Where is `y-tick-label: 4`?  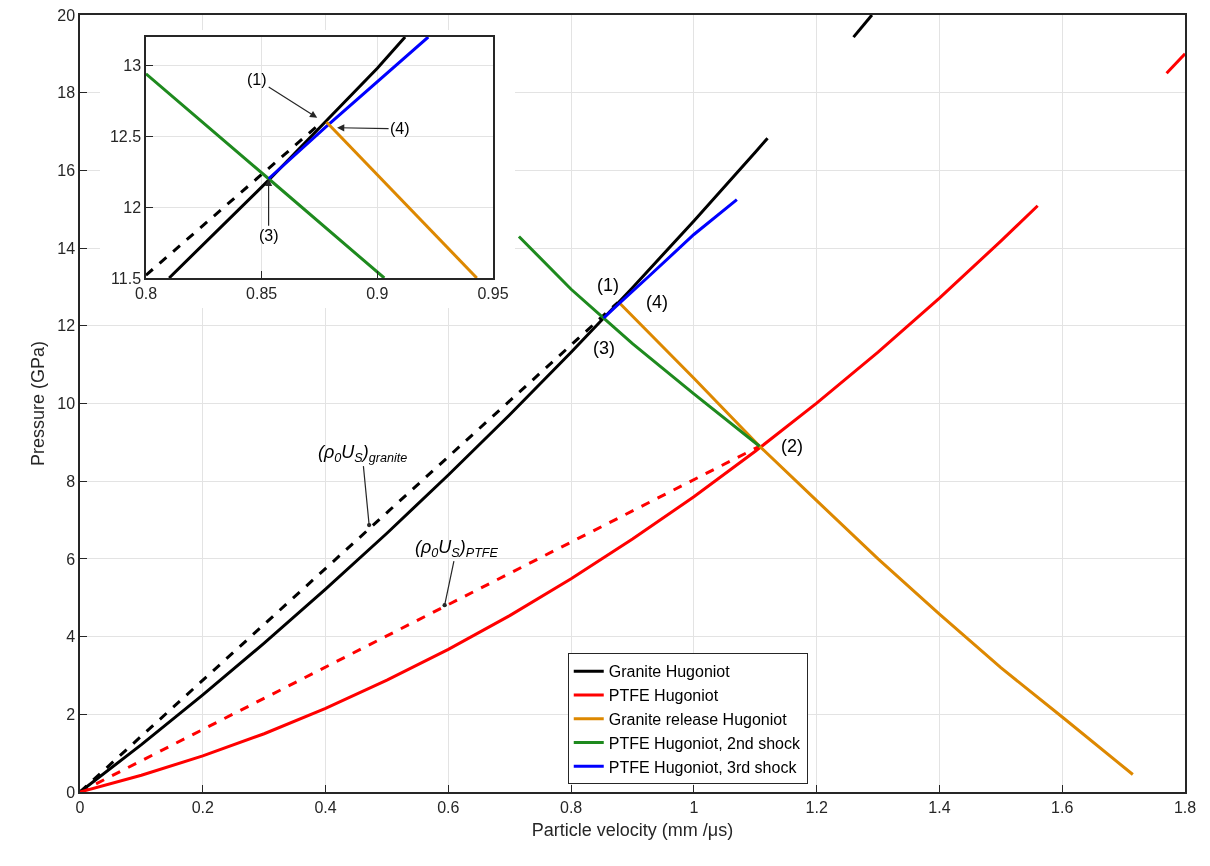
y-tick-label: 4 is located at coordinates (71, 637).